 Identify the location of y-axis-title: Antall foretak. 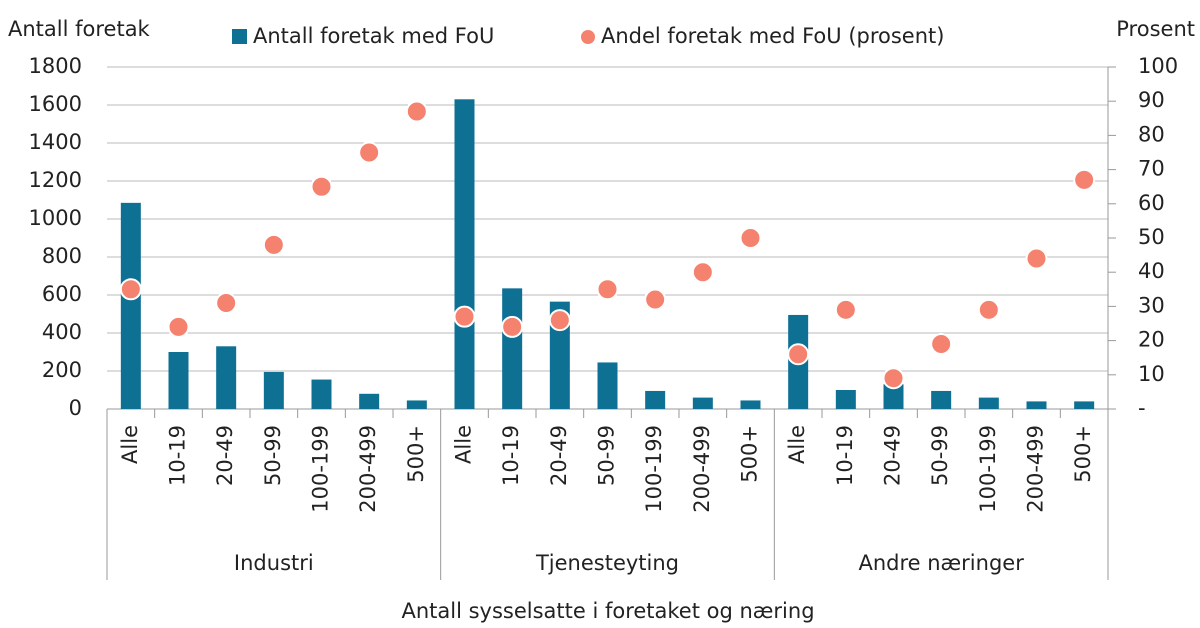
(79, 29).